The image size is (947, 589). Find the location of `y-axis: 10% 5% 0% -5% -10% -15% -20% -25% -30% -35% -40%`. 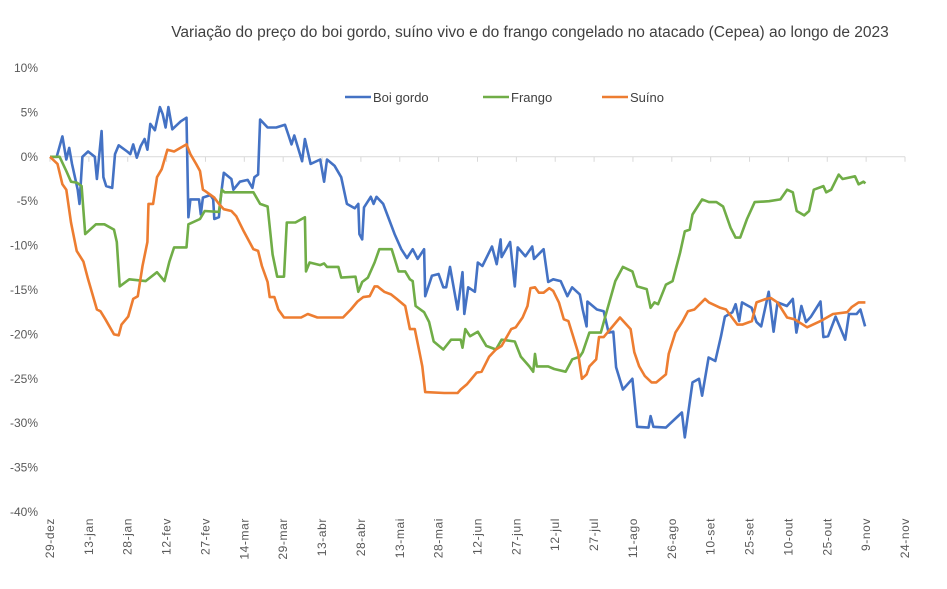

y-axis: 10% 5% 0% -5% -10% -15% -20% -25% -30% -35% -40% is located at coordinates (24, 290).